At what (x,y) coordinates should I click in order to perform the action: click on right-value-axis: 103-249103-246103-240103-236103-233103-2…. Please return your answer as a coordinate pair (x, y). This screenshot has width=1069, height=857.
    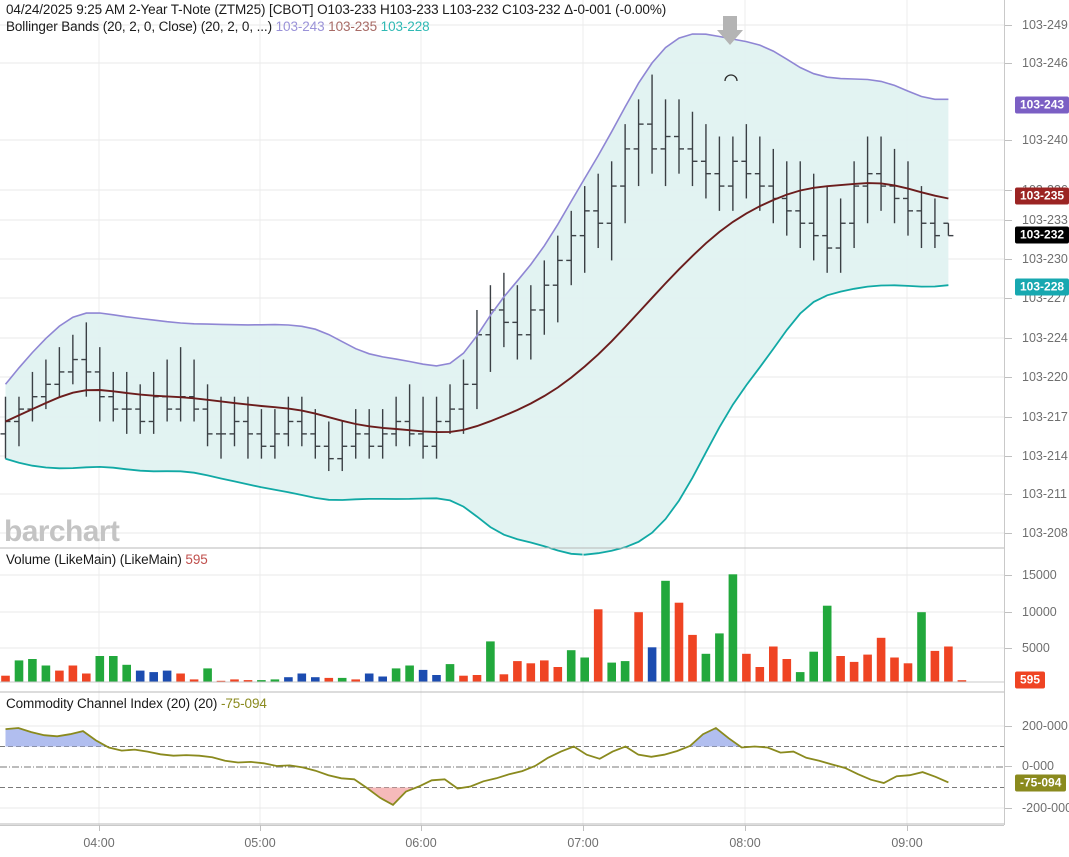
    Looking at the image, I should click on (1036, 412).